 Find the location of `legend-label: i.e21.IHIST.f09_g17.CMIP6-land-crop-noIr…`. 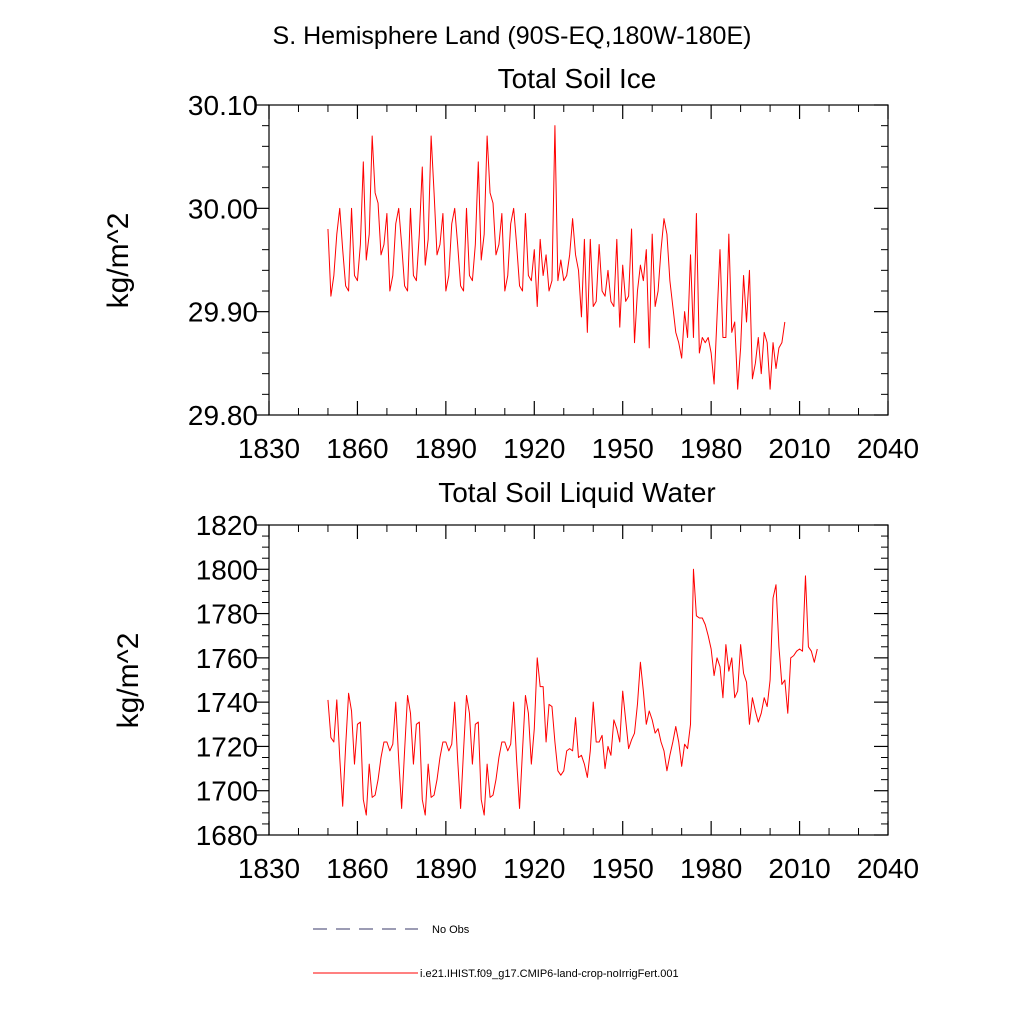

legend-label: i.e21.IHIST.f09_g17.CMIP6-land-crop-noIr… is located at coordinates (549, 974).